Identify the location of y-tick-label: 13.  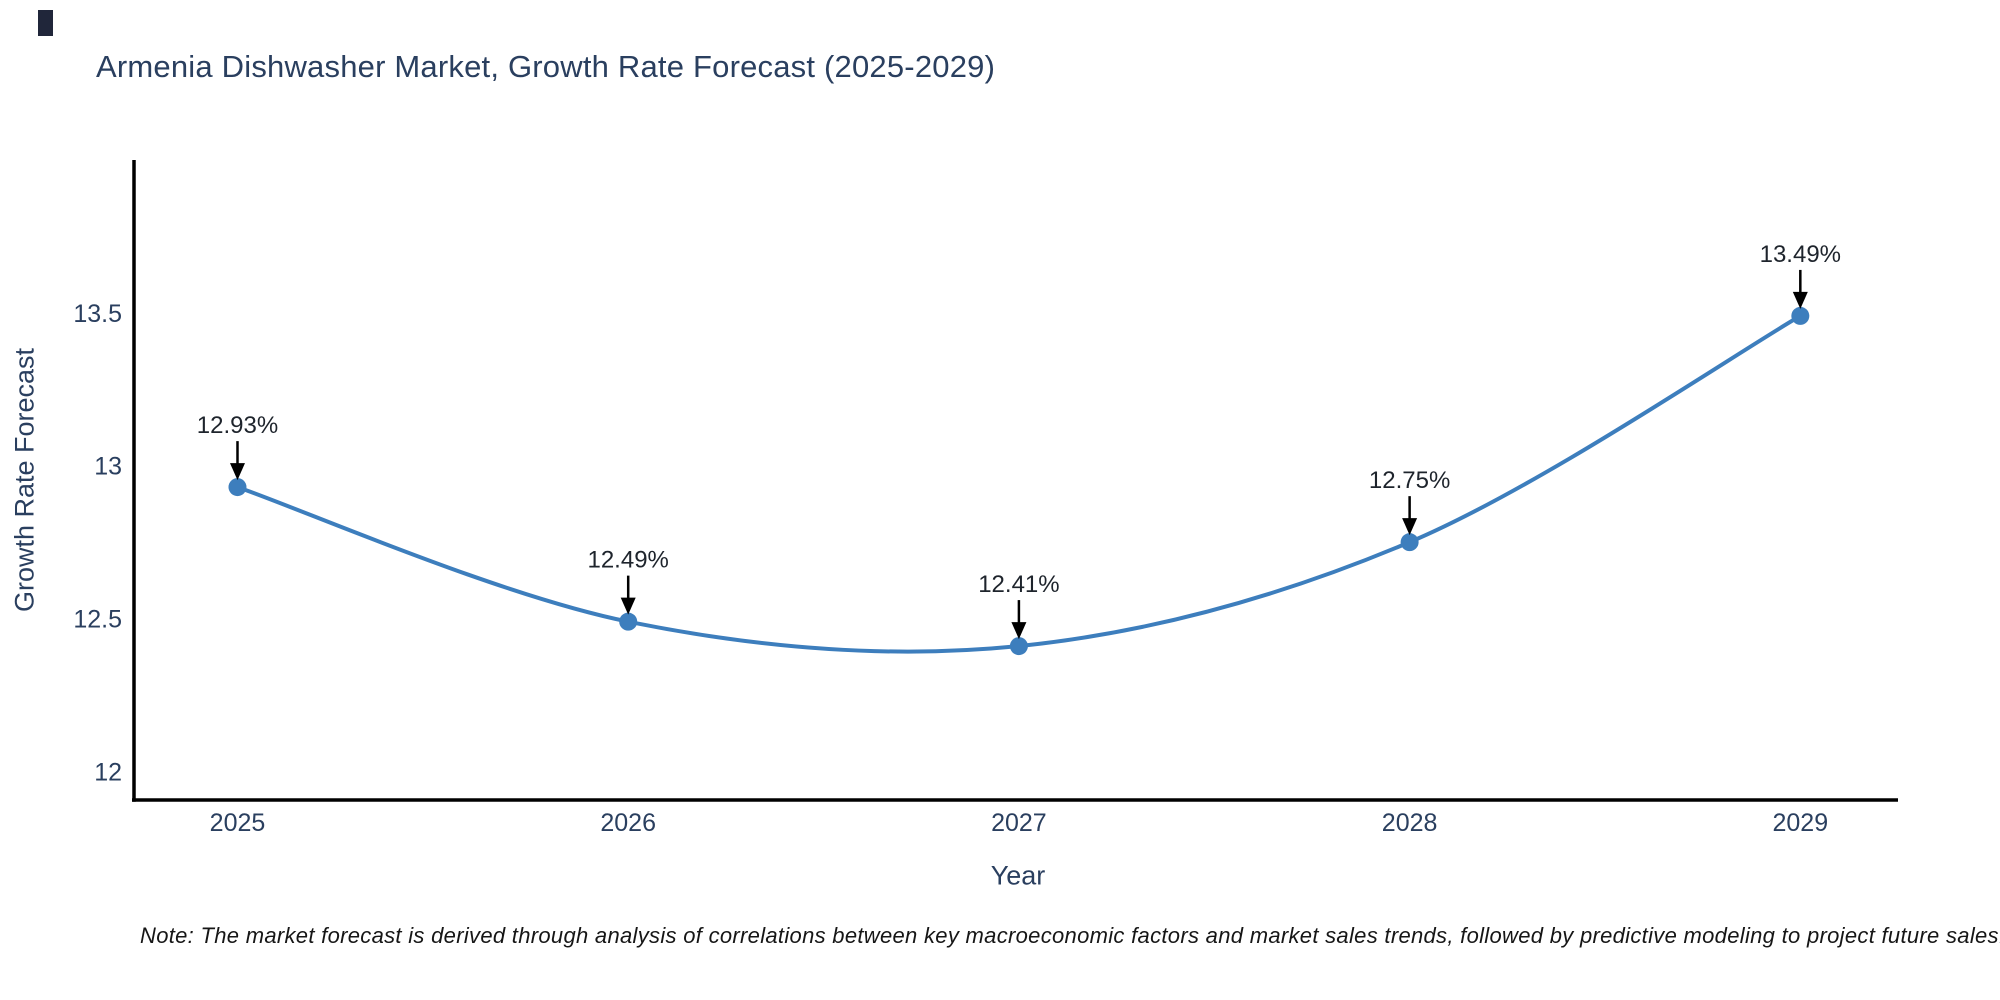
(108, 467).